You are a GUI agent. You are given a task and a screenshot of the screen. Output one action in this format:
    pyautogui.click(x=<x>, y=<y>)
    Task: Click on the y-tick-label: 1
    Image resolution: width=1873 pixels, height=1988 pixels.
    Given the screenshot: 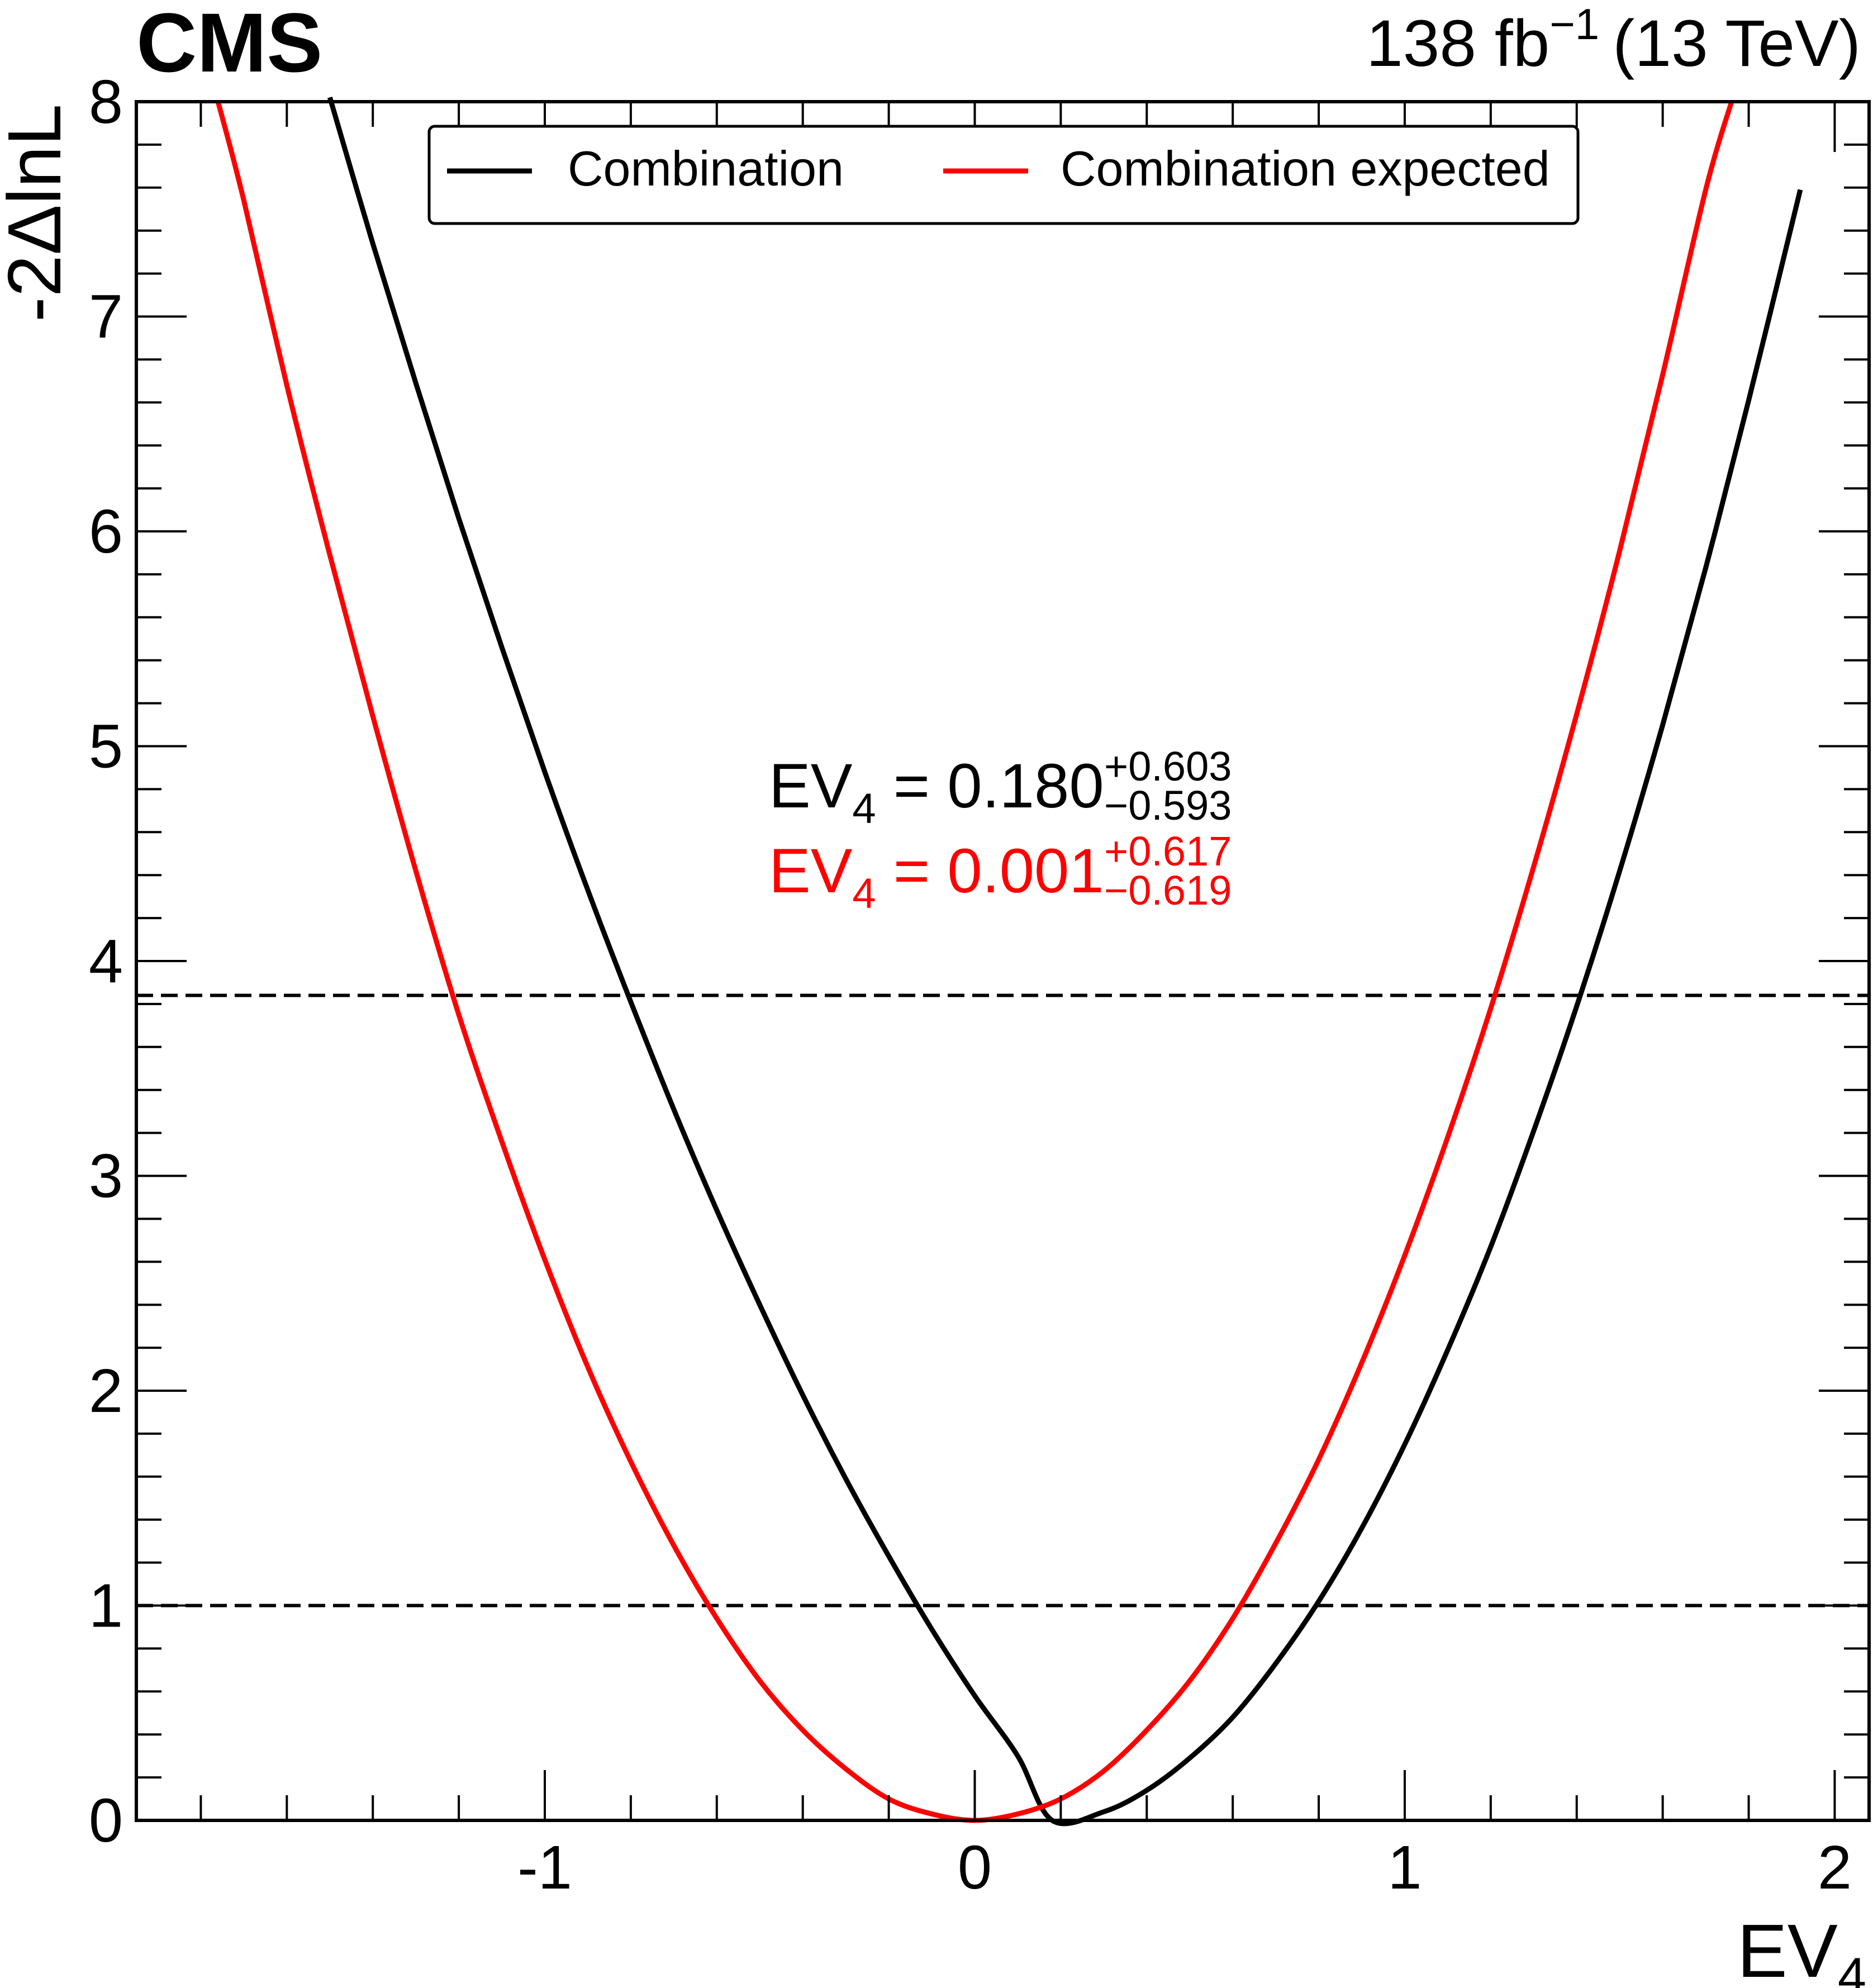 What is the action you would take?
    pyautogui.click(x=106, y=1606)
    